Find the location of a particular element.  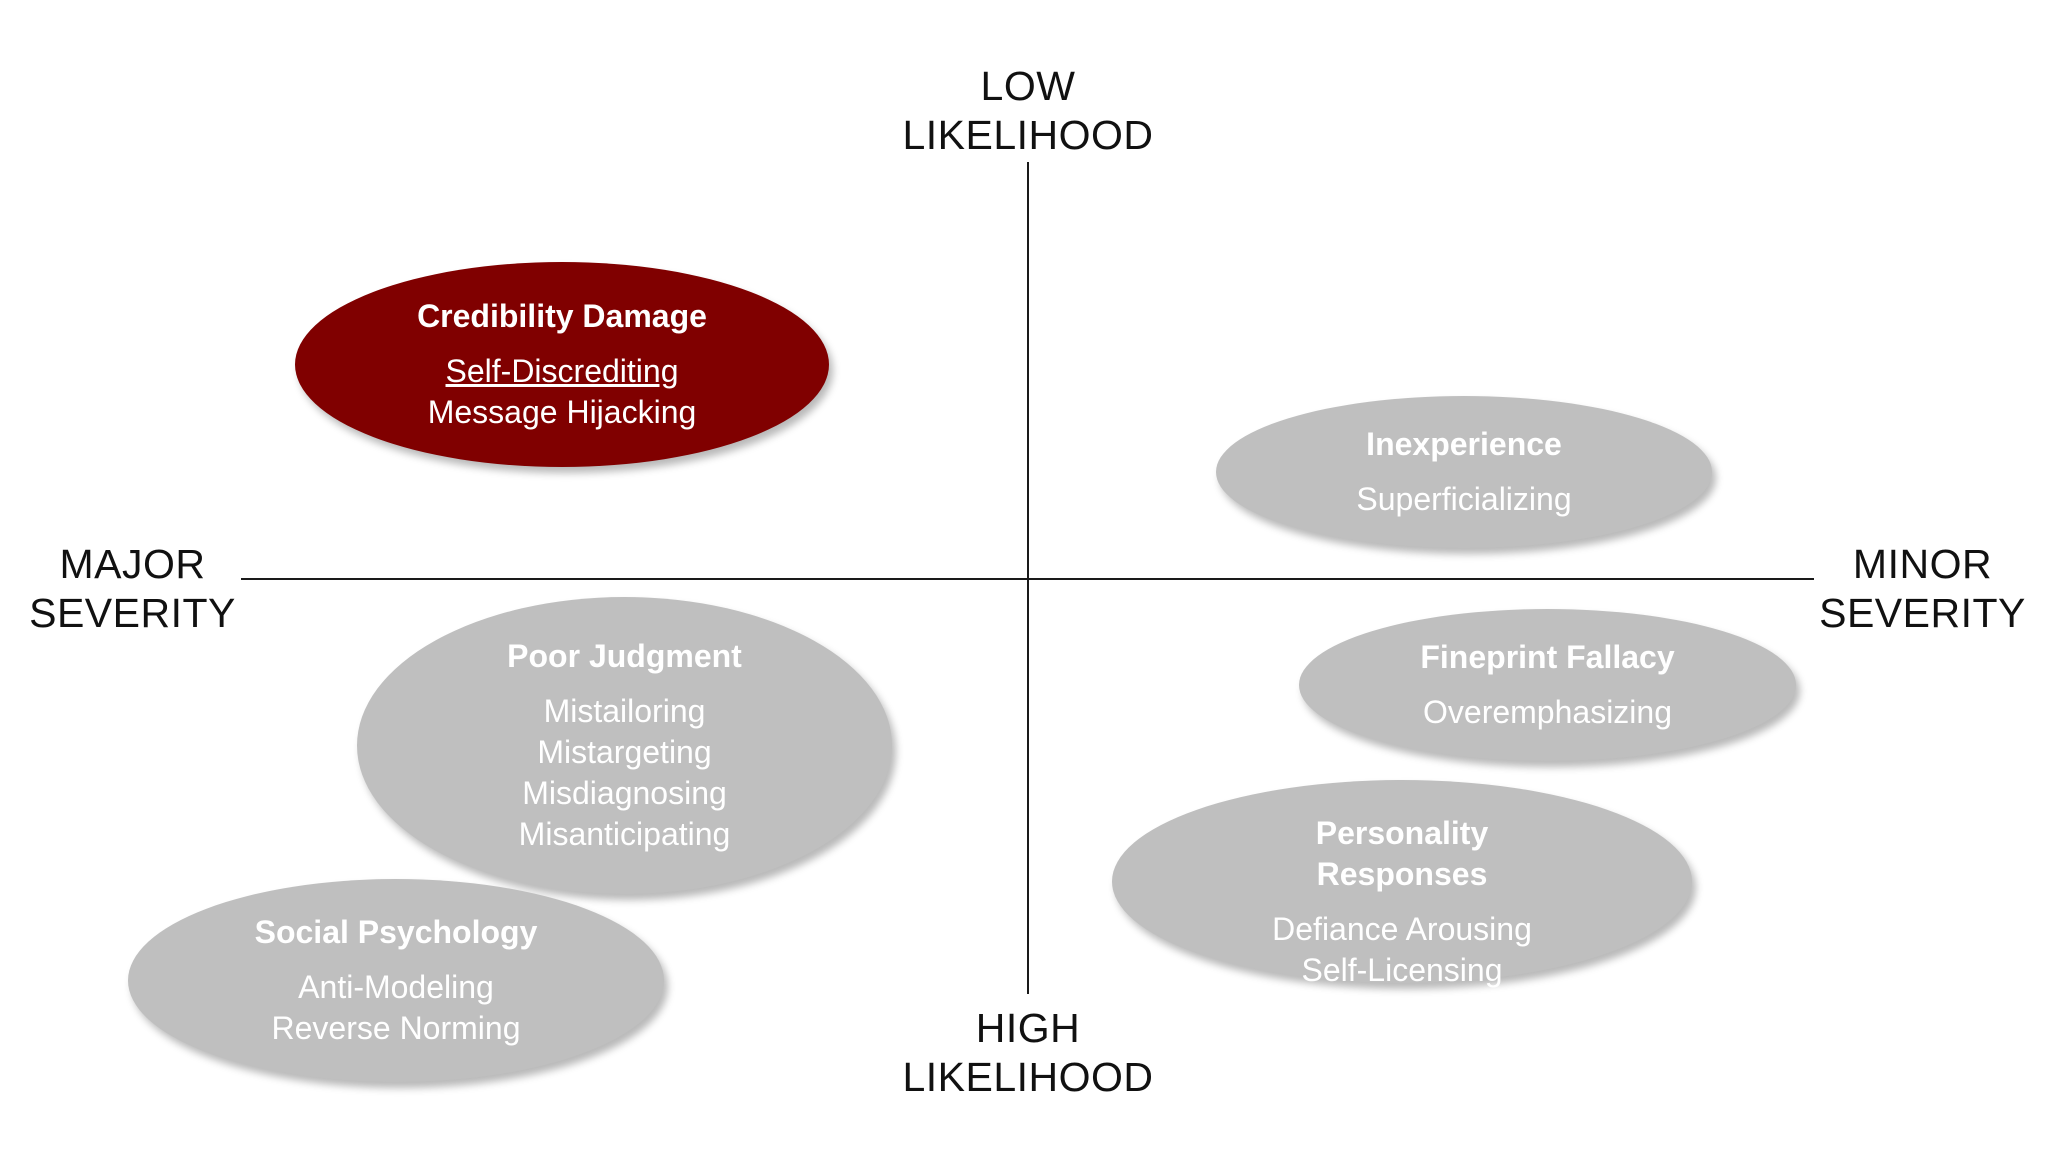

axis-label-high-likelihood: HIGH LIKELIHOOD is located at coordinates (1028, 1053).